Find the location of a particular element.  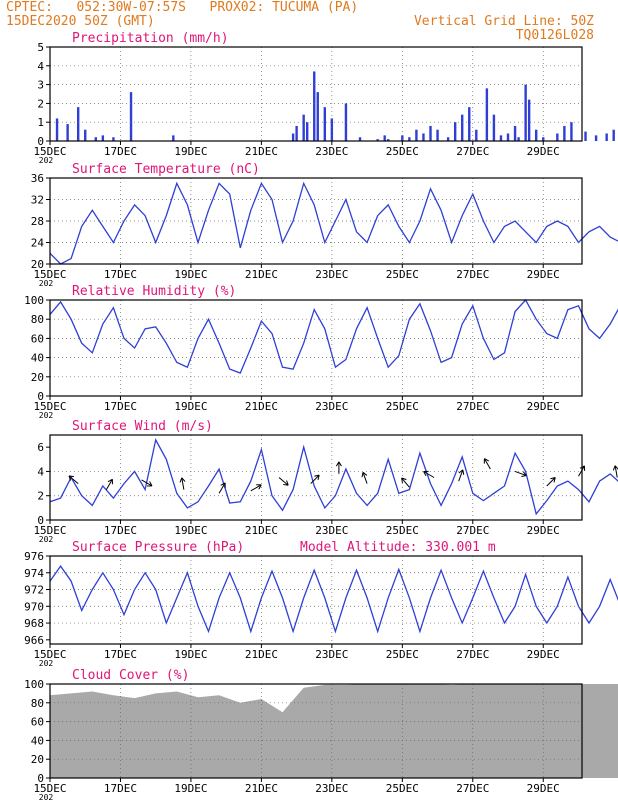

y-tick-label: 970 is located at coordinates (34, 606).